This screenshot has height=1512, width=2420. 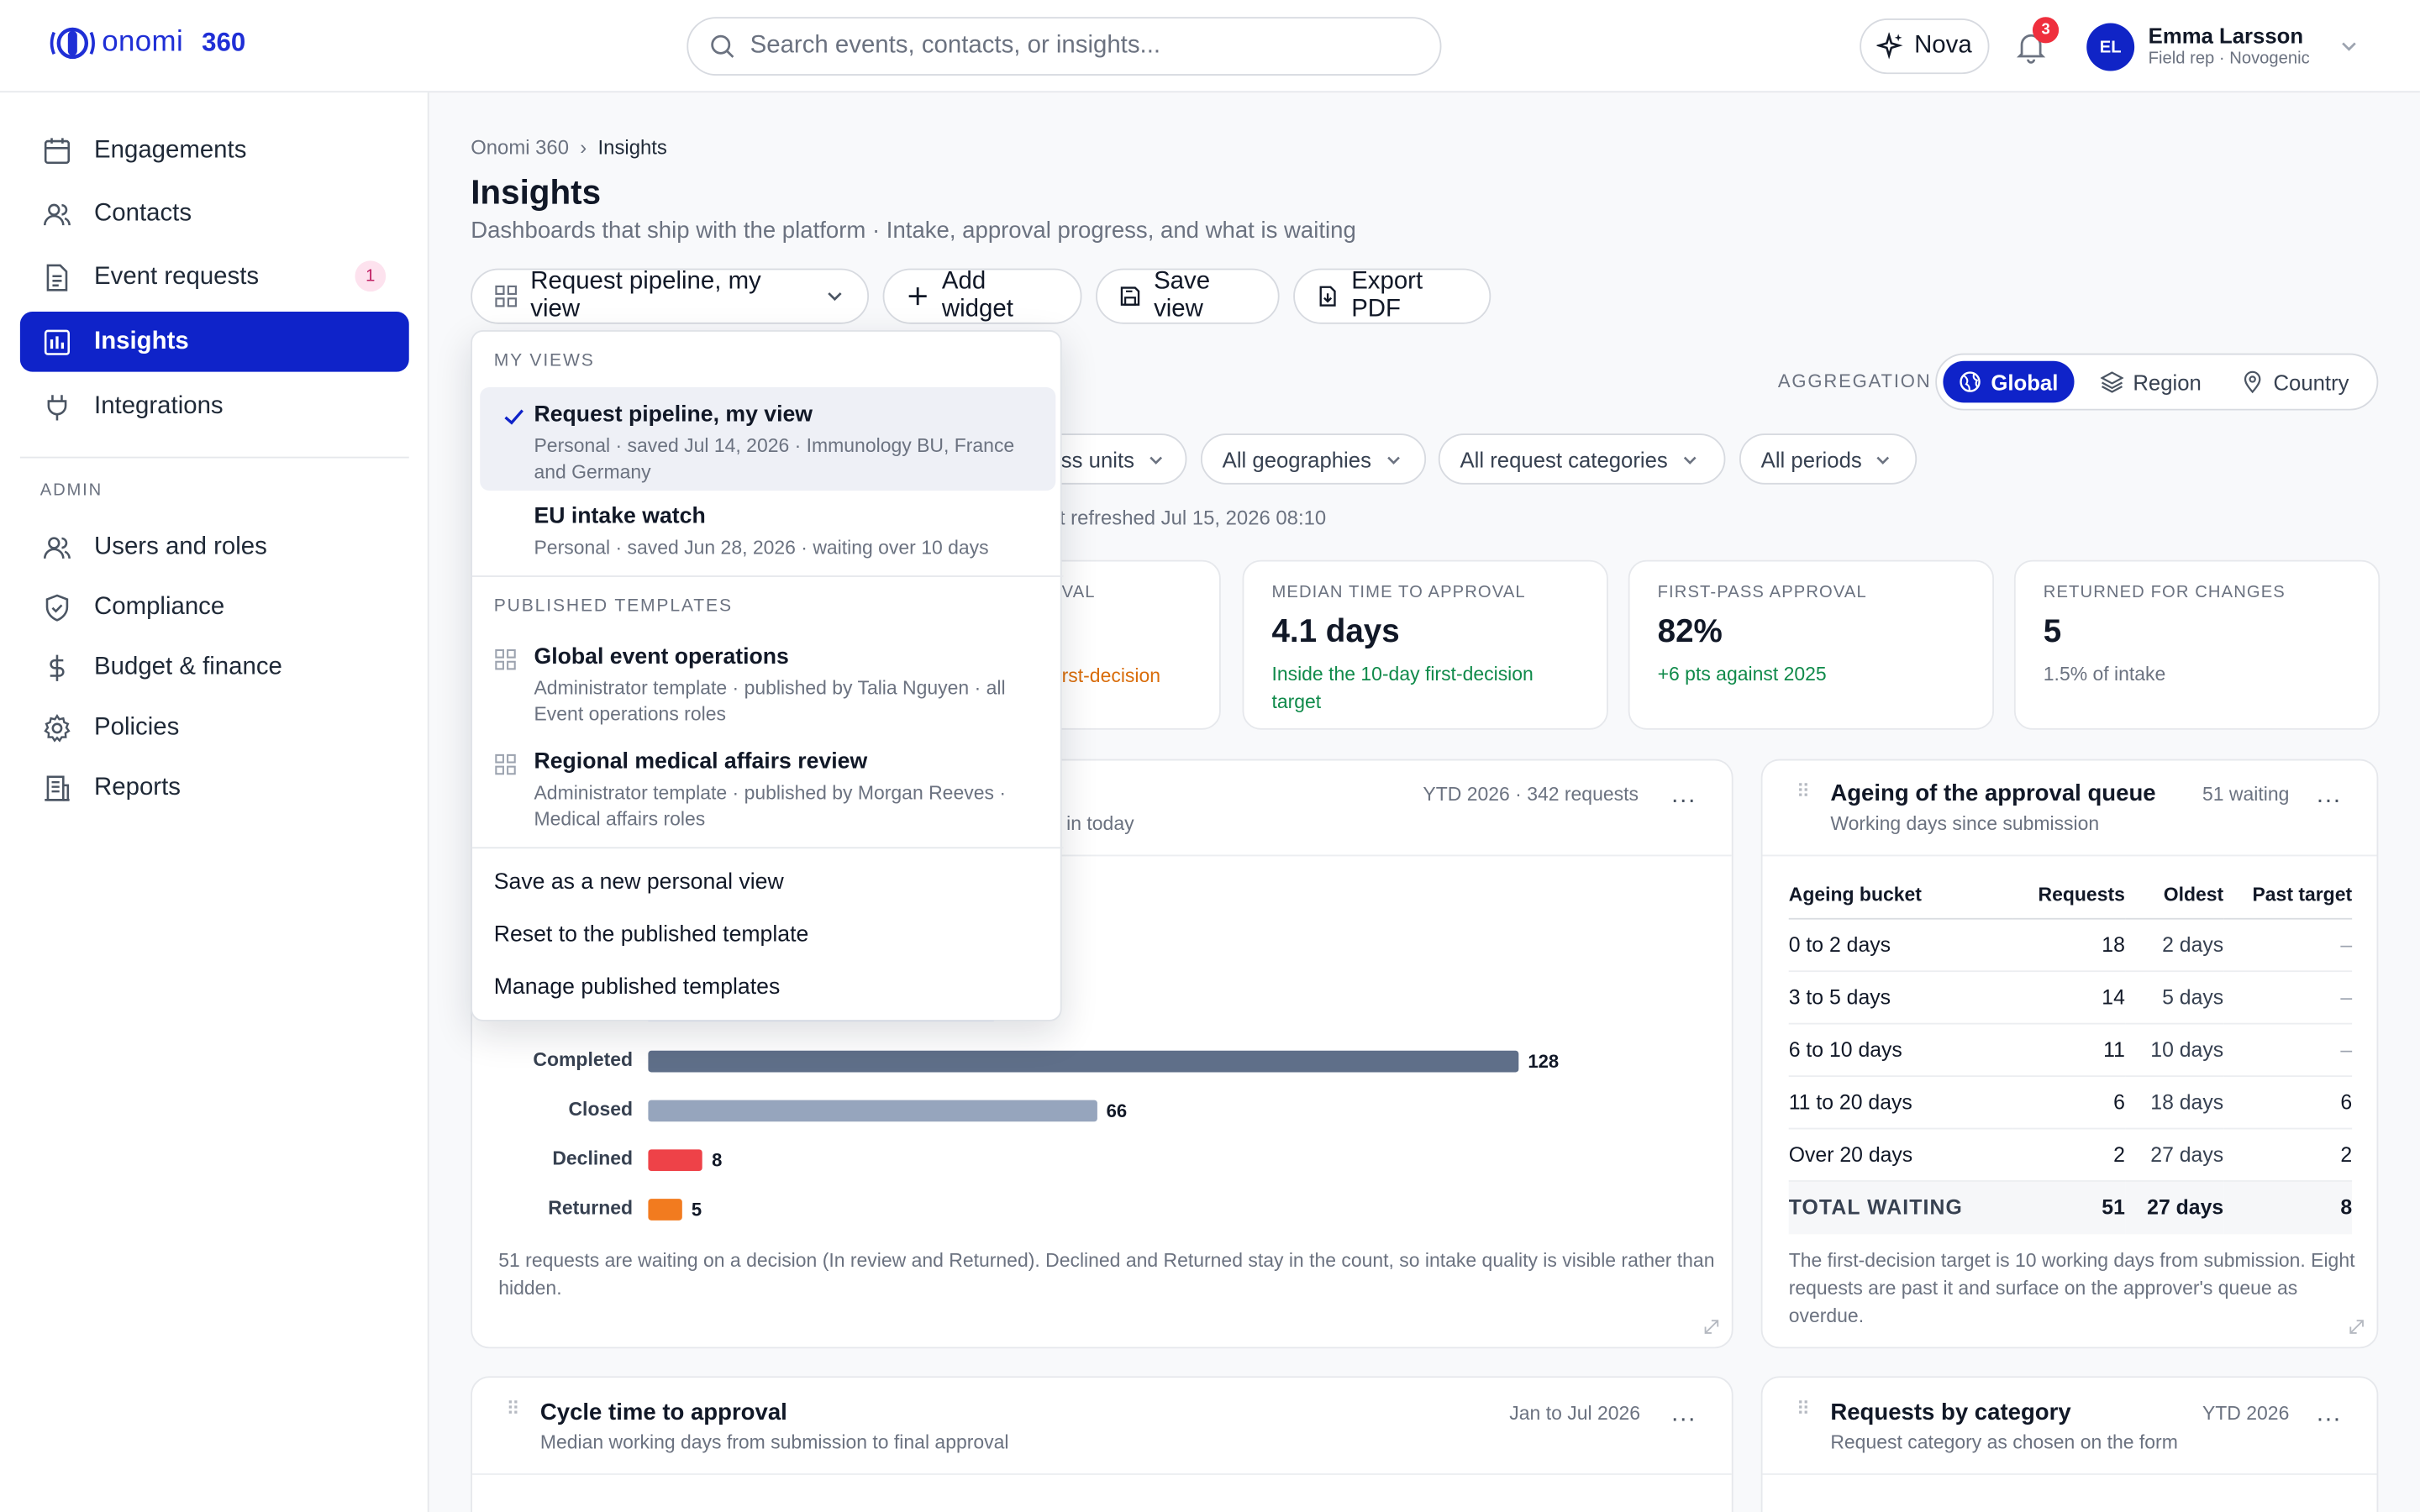 What do you see at coordinates (2151, 382) in the screenshot?
I see `aggregation-option-region: Region` at bounding box center [2151, 382].